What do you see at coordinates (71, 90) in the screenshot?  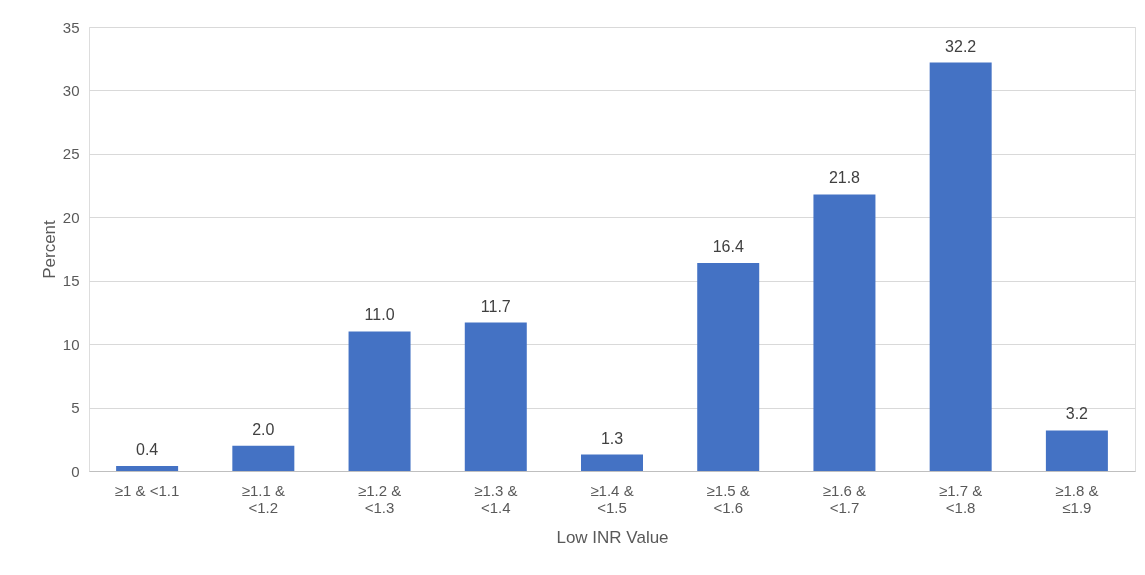 I see `y-tick-label: 30` at bounding box center [71, 90].